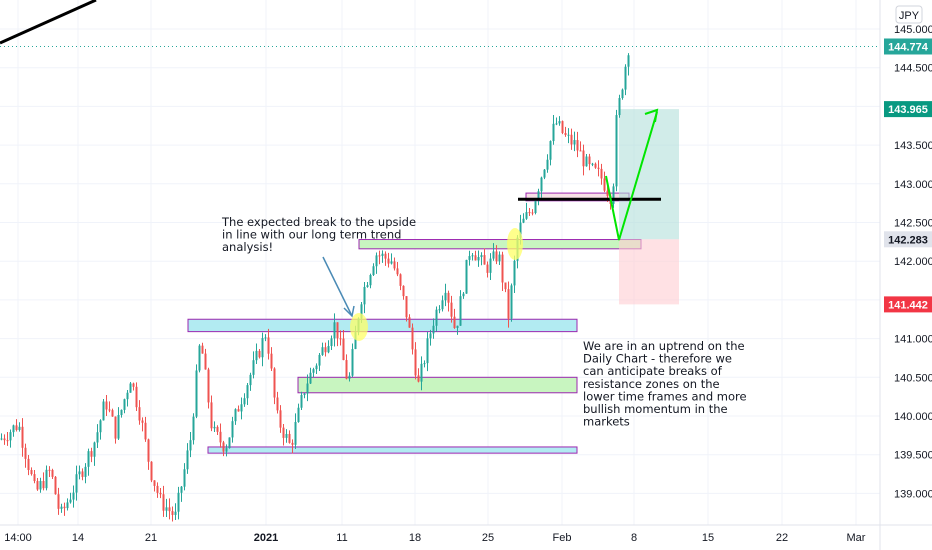 The height and width of the screenshot is (550, 932). What do you see at coordinates (913, 340) in the screenshot?
I see `y-tick-label: 141.000` at bounding box center [913, 340].